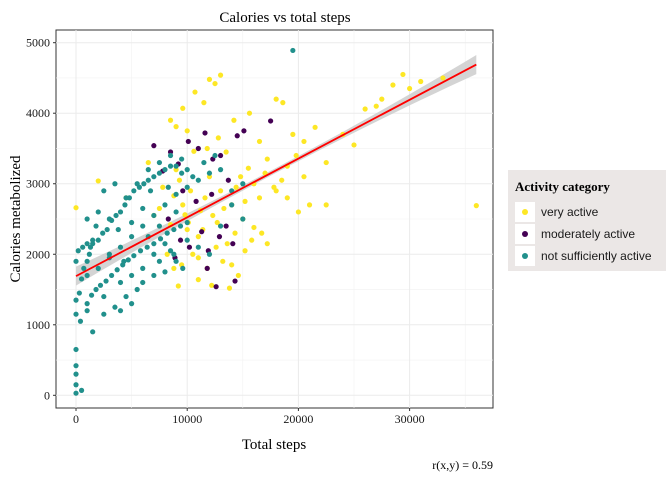  What do you see at coordinates (570, 212) in the screenshot?
I see `legend-label: very active` at bounding box center [570, 212].